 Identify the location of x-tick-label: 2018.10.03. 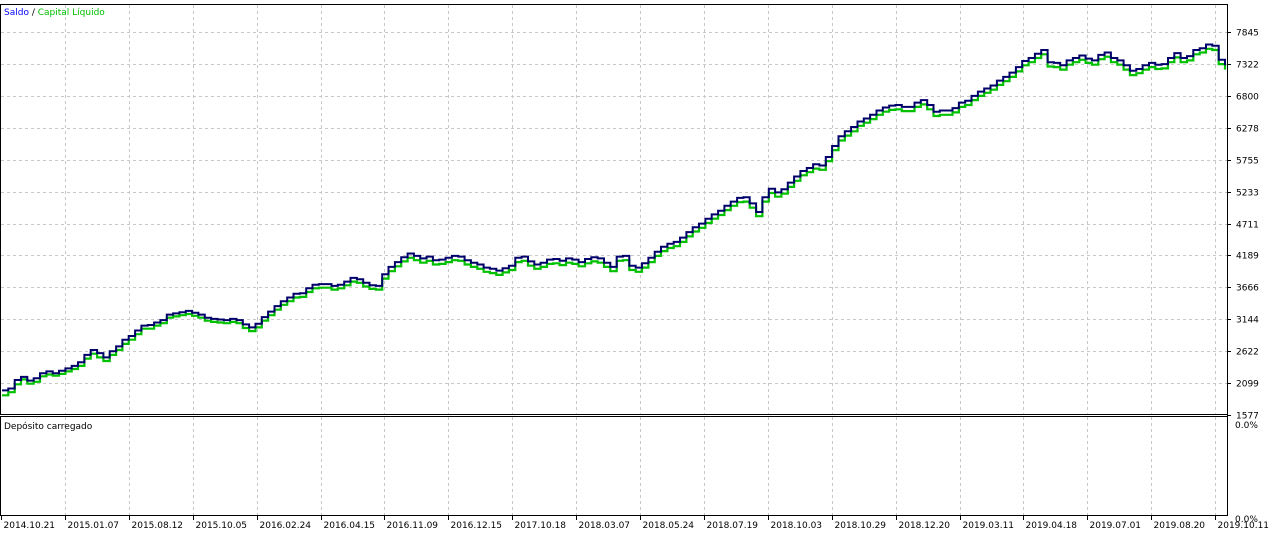
(797, 526).